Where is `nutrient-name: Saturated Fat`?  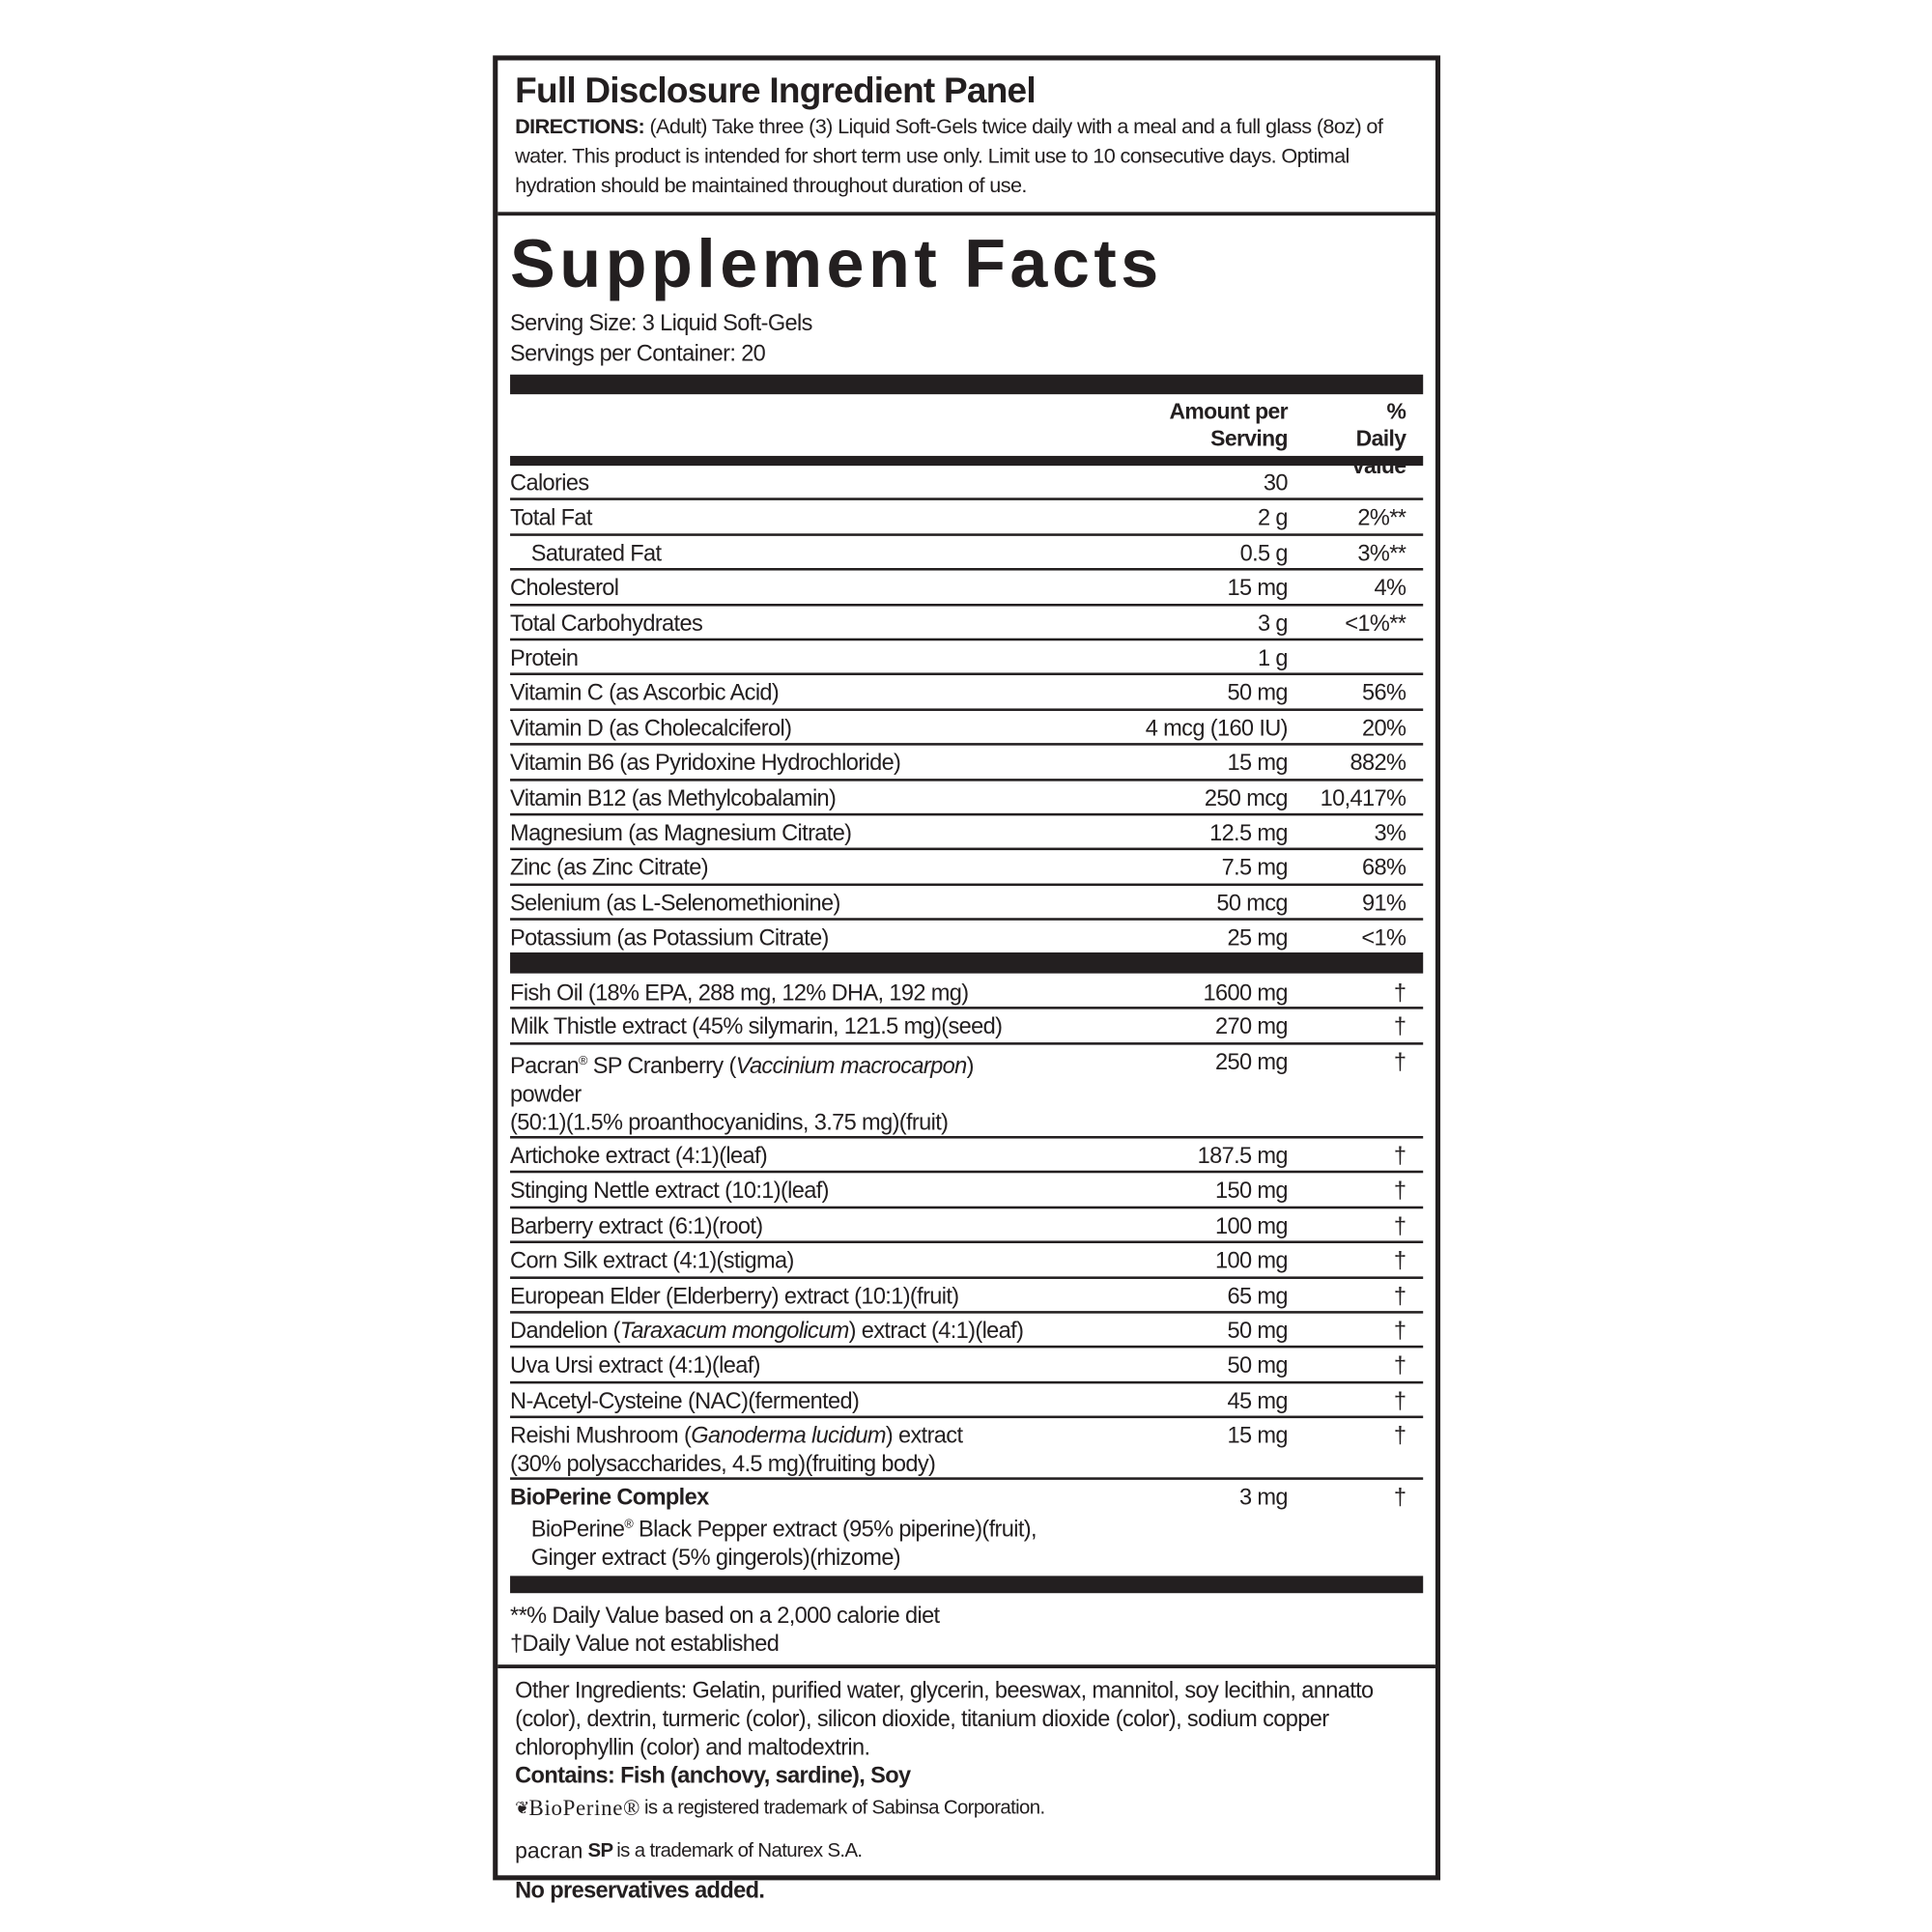 nutrient-name: Saturated Fat is located at coordinates (596, 552).